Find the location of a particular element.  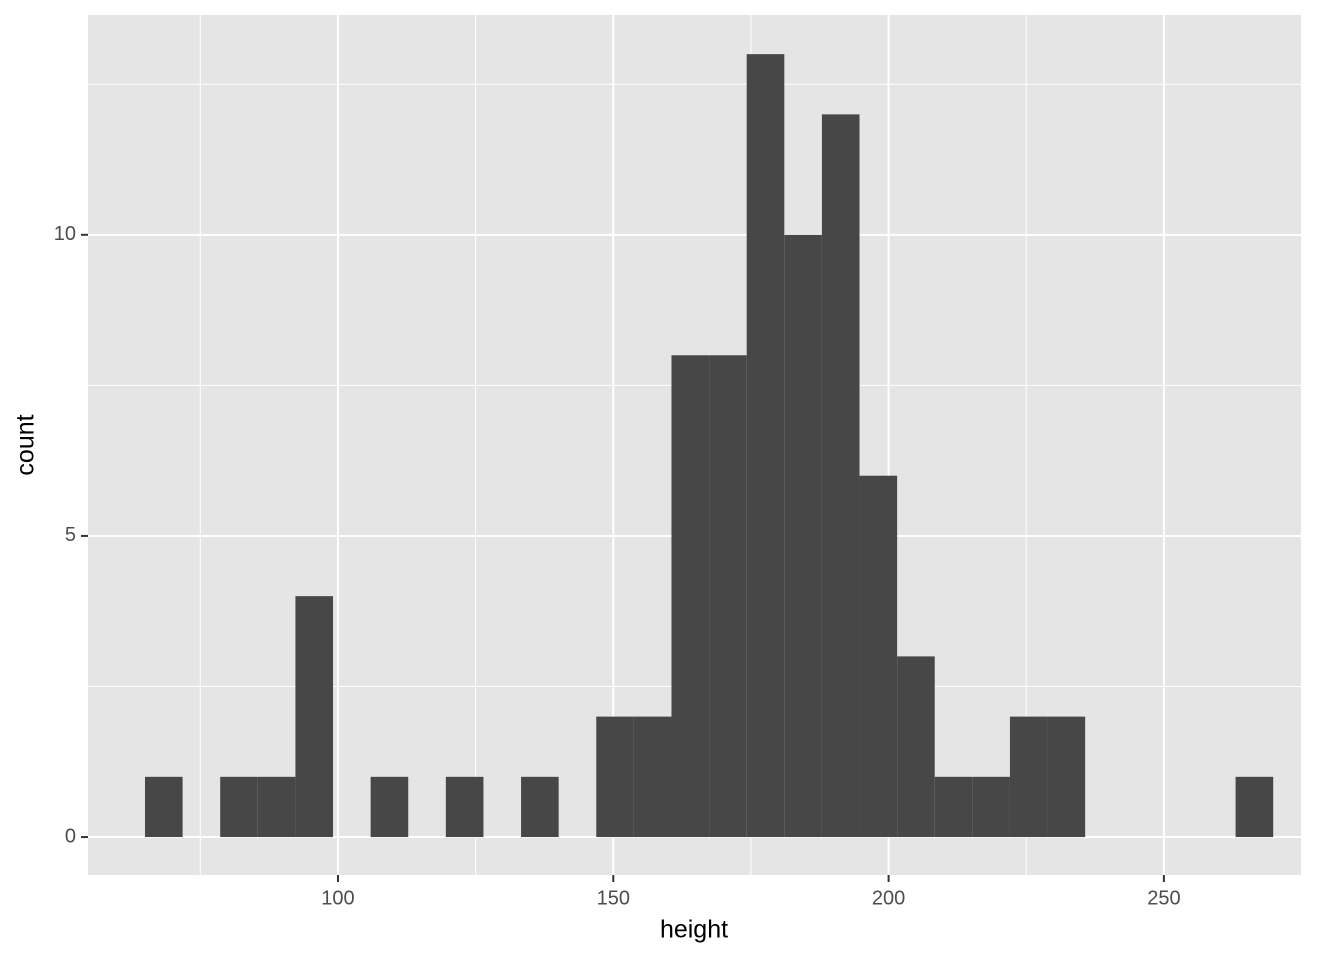

y-tick-label: 0 is located at coordinates (70, 836).